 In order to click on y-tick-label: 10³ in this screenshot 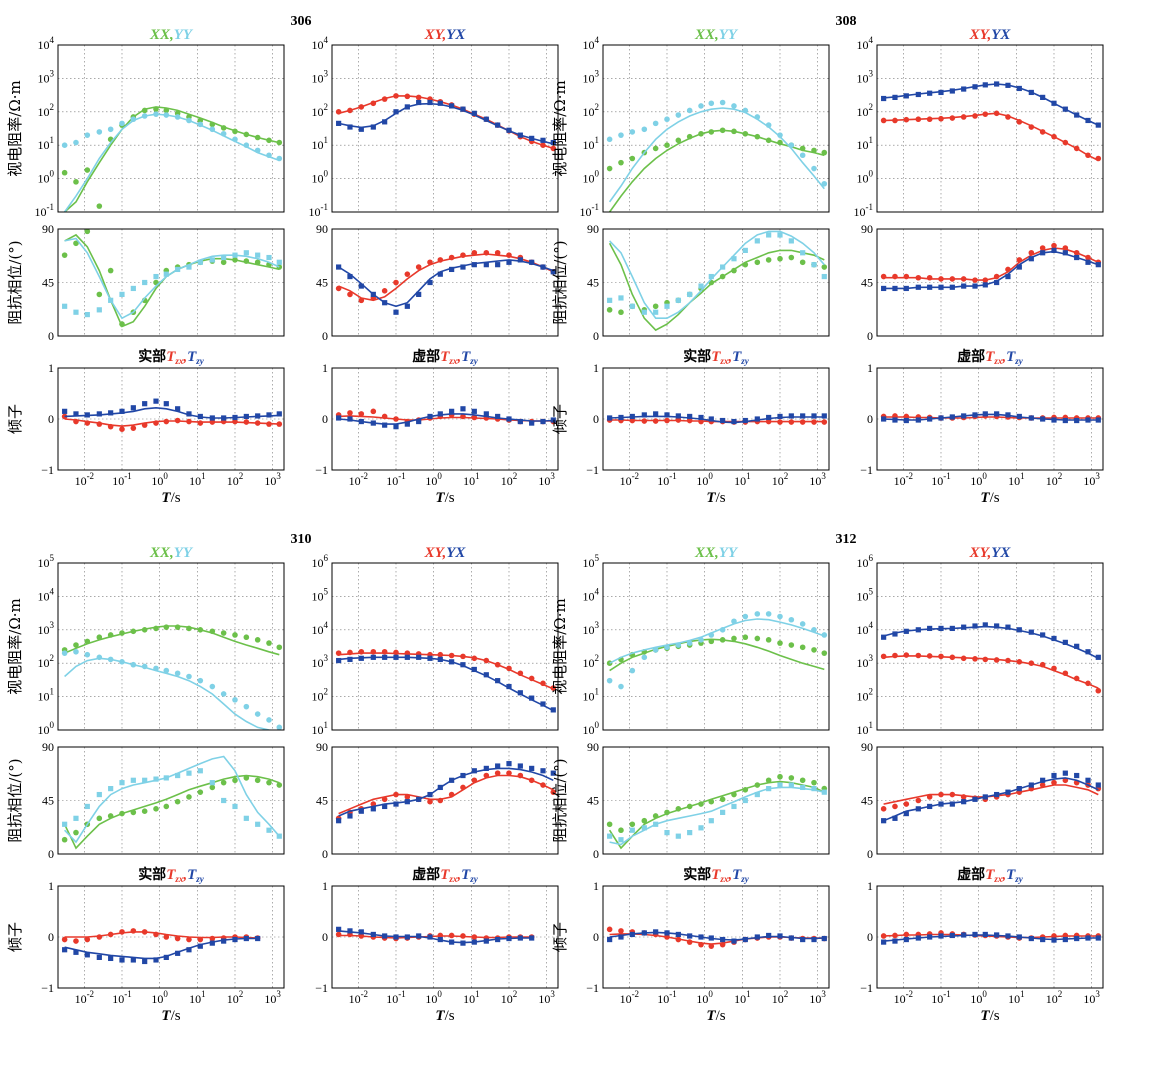, I will do `click(591, 628)`.